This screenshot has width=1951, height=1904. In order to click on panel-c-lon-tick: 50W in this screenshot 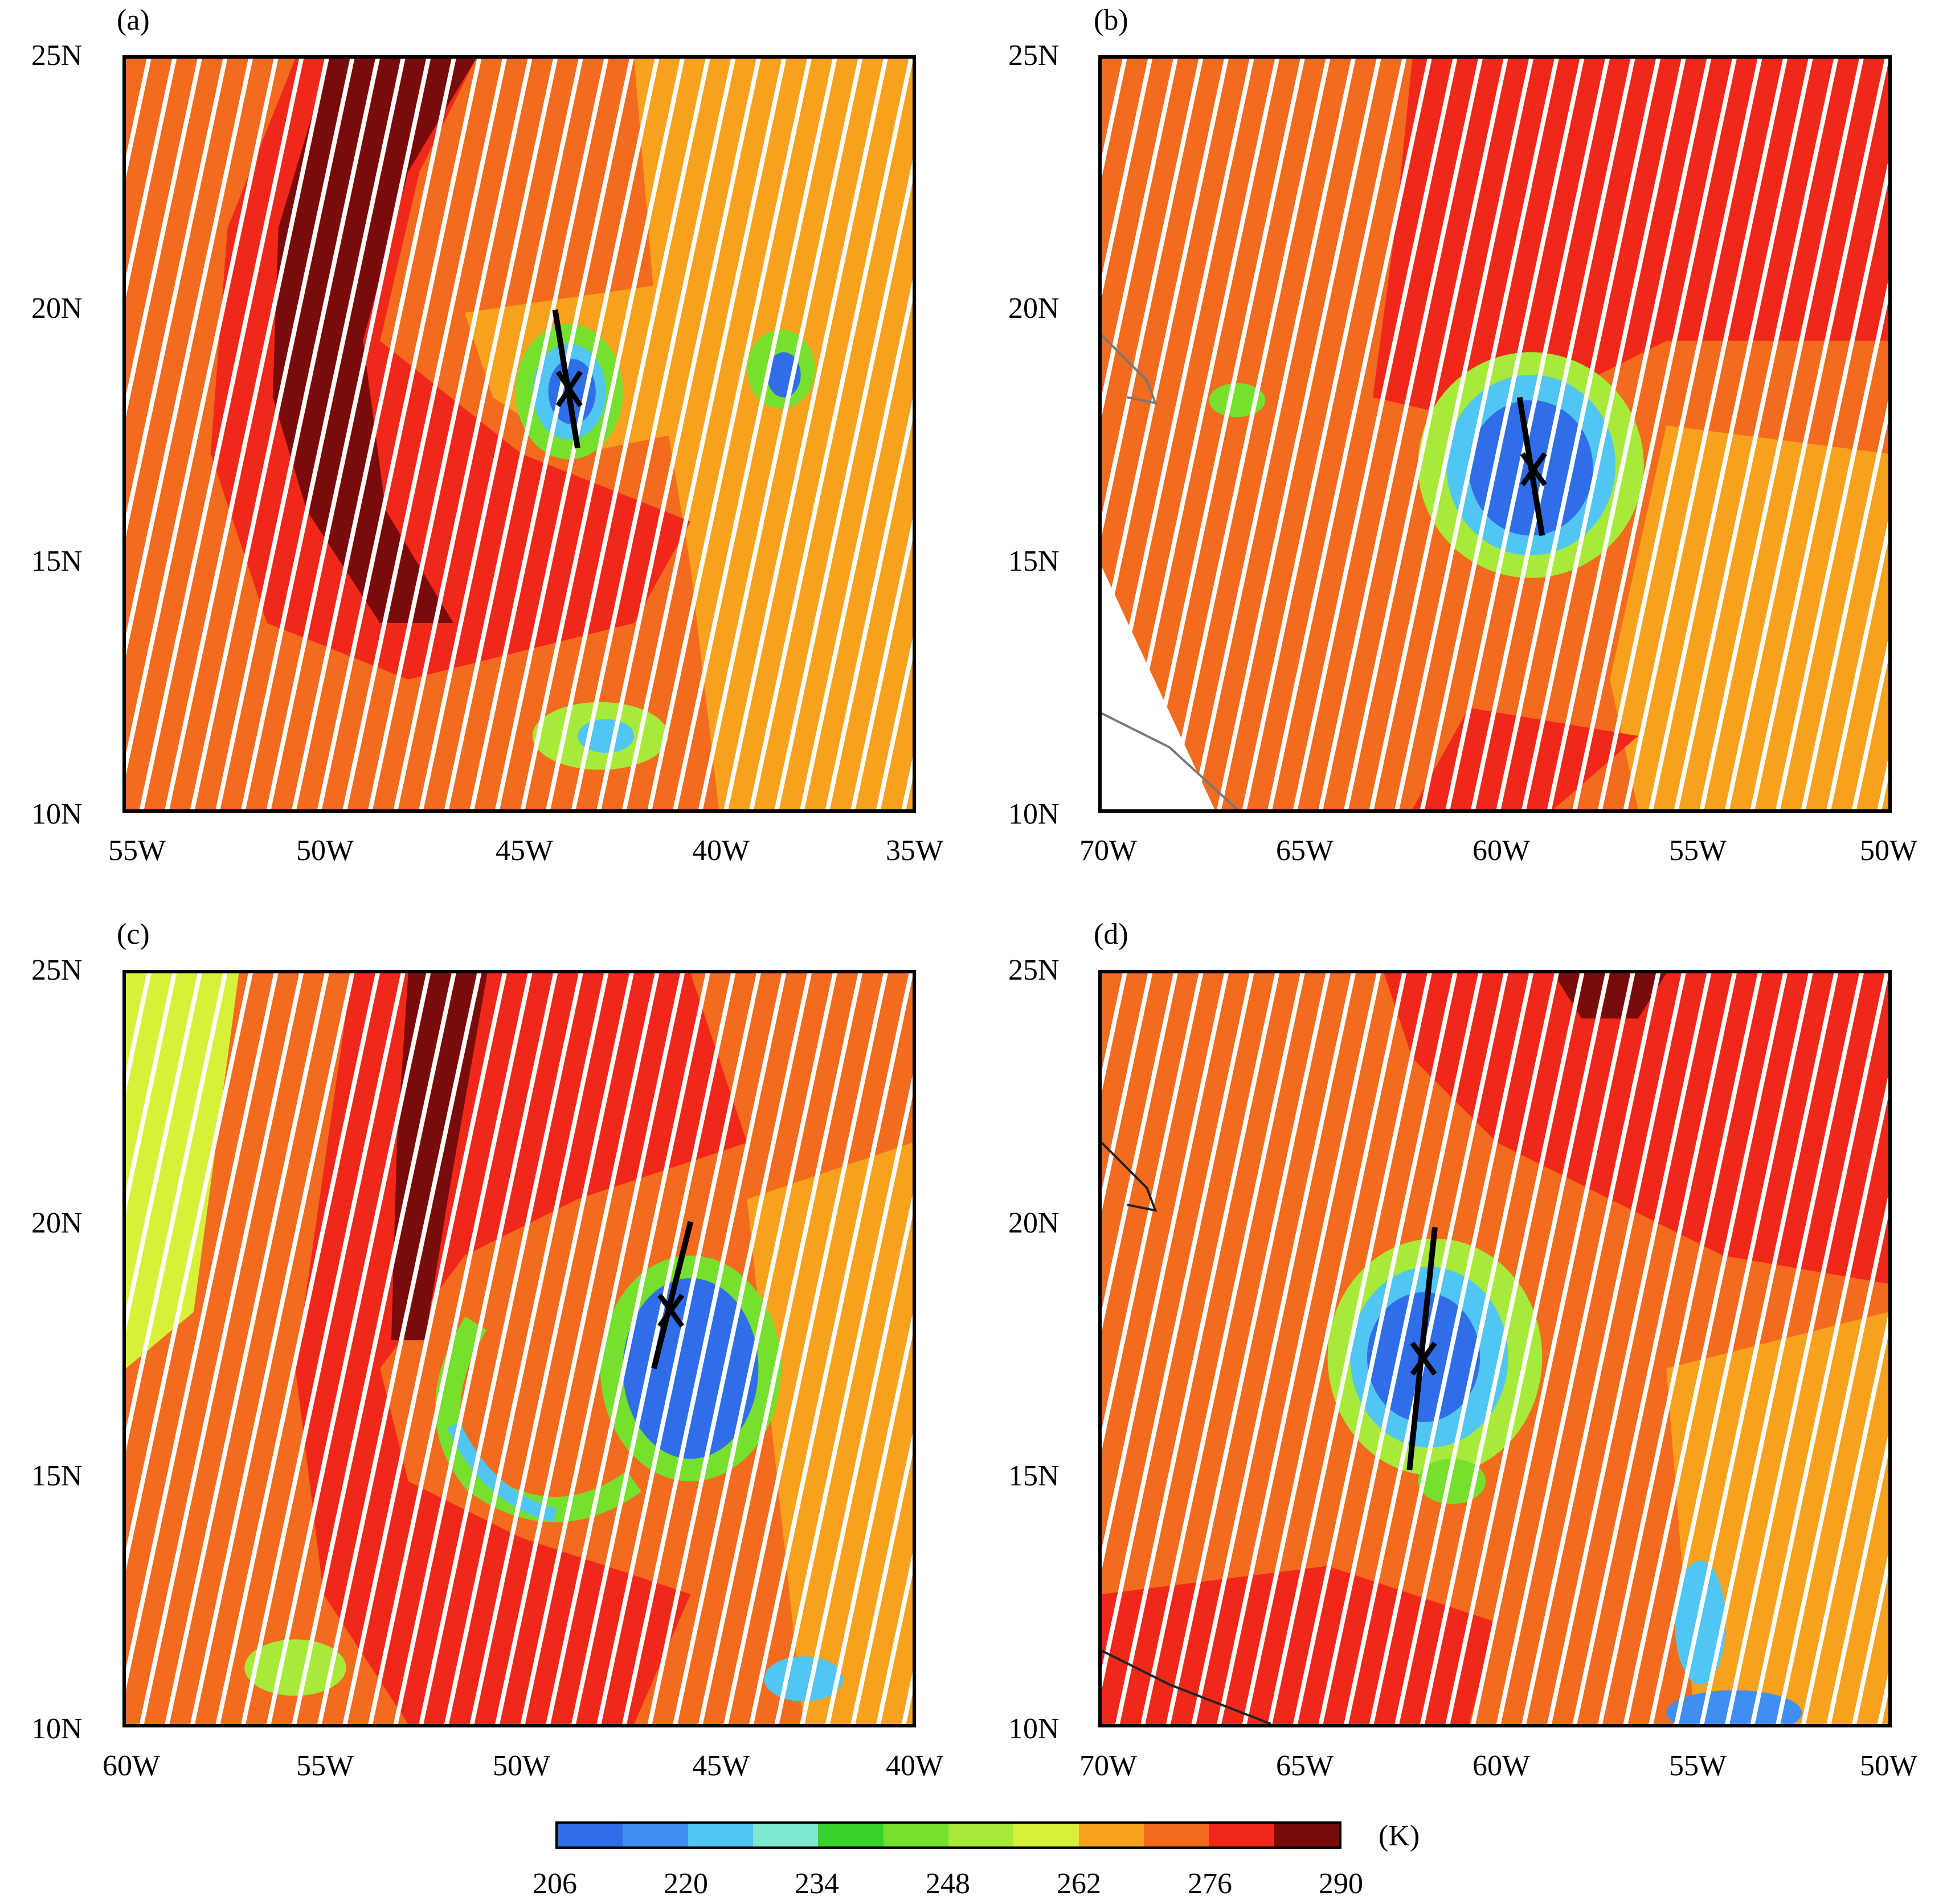, I will do `click(522, 1766)`.